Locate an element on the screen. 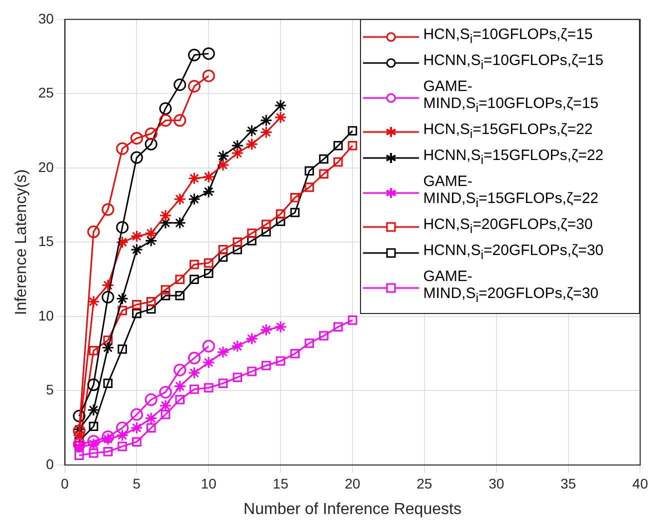 Image resolution: width=659 pixels, height=531 pixels. y-tick-label: 20 is located at coordinates (46, 166).